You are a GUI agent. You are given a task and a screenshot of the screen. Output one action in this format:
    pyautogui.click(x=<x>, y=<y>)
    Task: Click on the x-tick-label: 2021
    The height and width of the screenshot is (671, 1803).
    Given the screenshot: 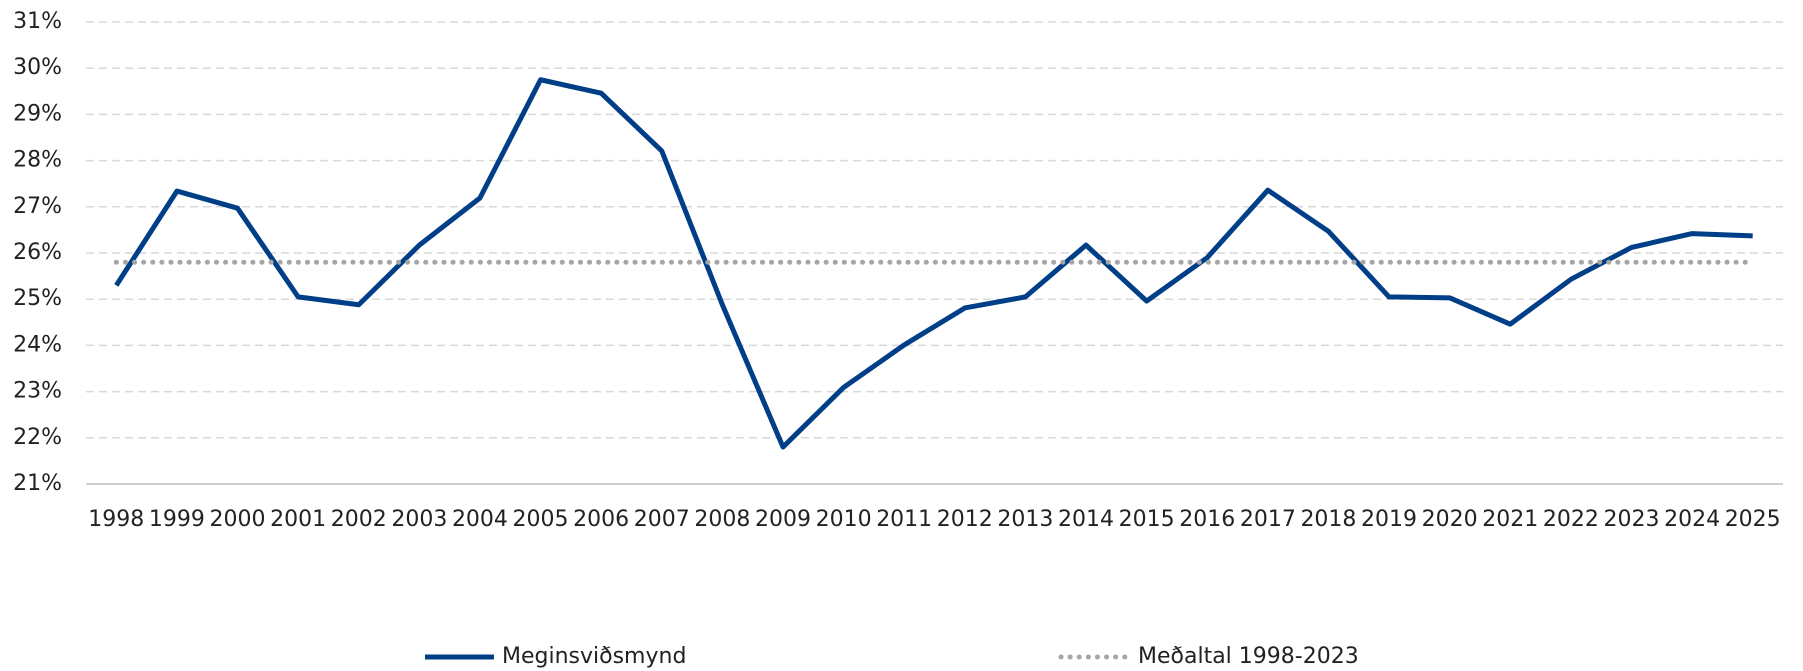 What is the action you would take?
    pyautogui.click(x=1510, y=519)
    